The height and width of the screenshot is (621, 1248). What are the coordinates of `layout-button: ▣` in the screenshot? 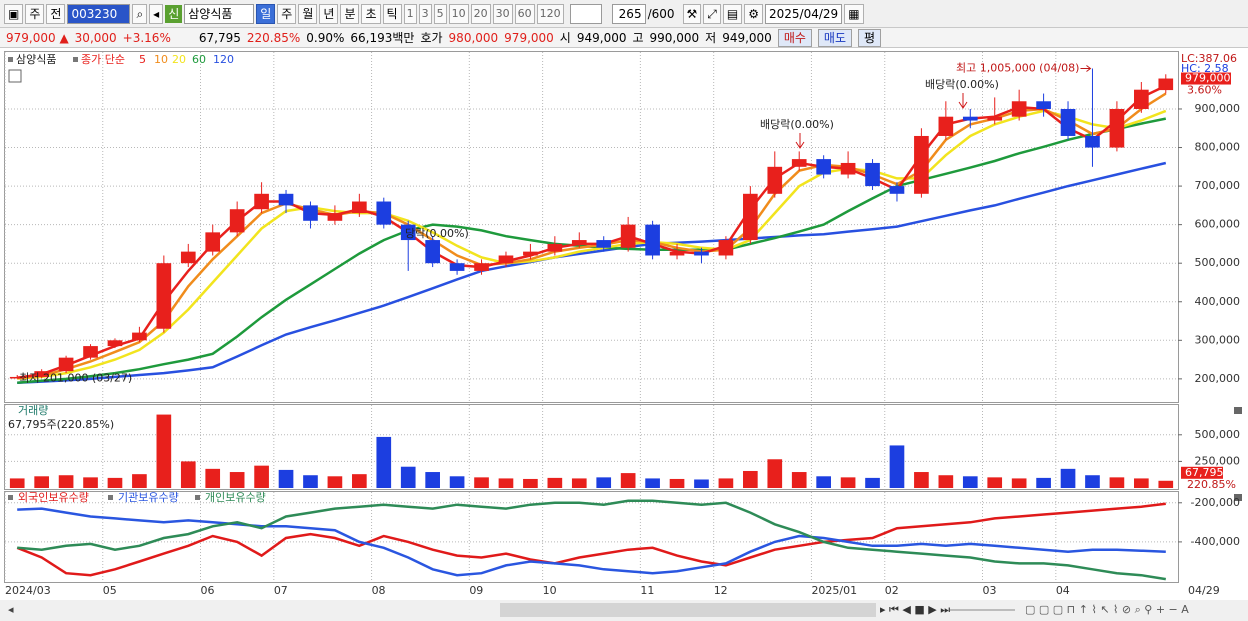 It's located at (14, 13).